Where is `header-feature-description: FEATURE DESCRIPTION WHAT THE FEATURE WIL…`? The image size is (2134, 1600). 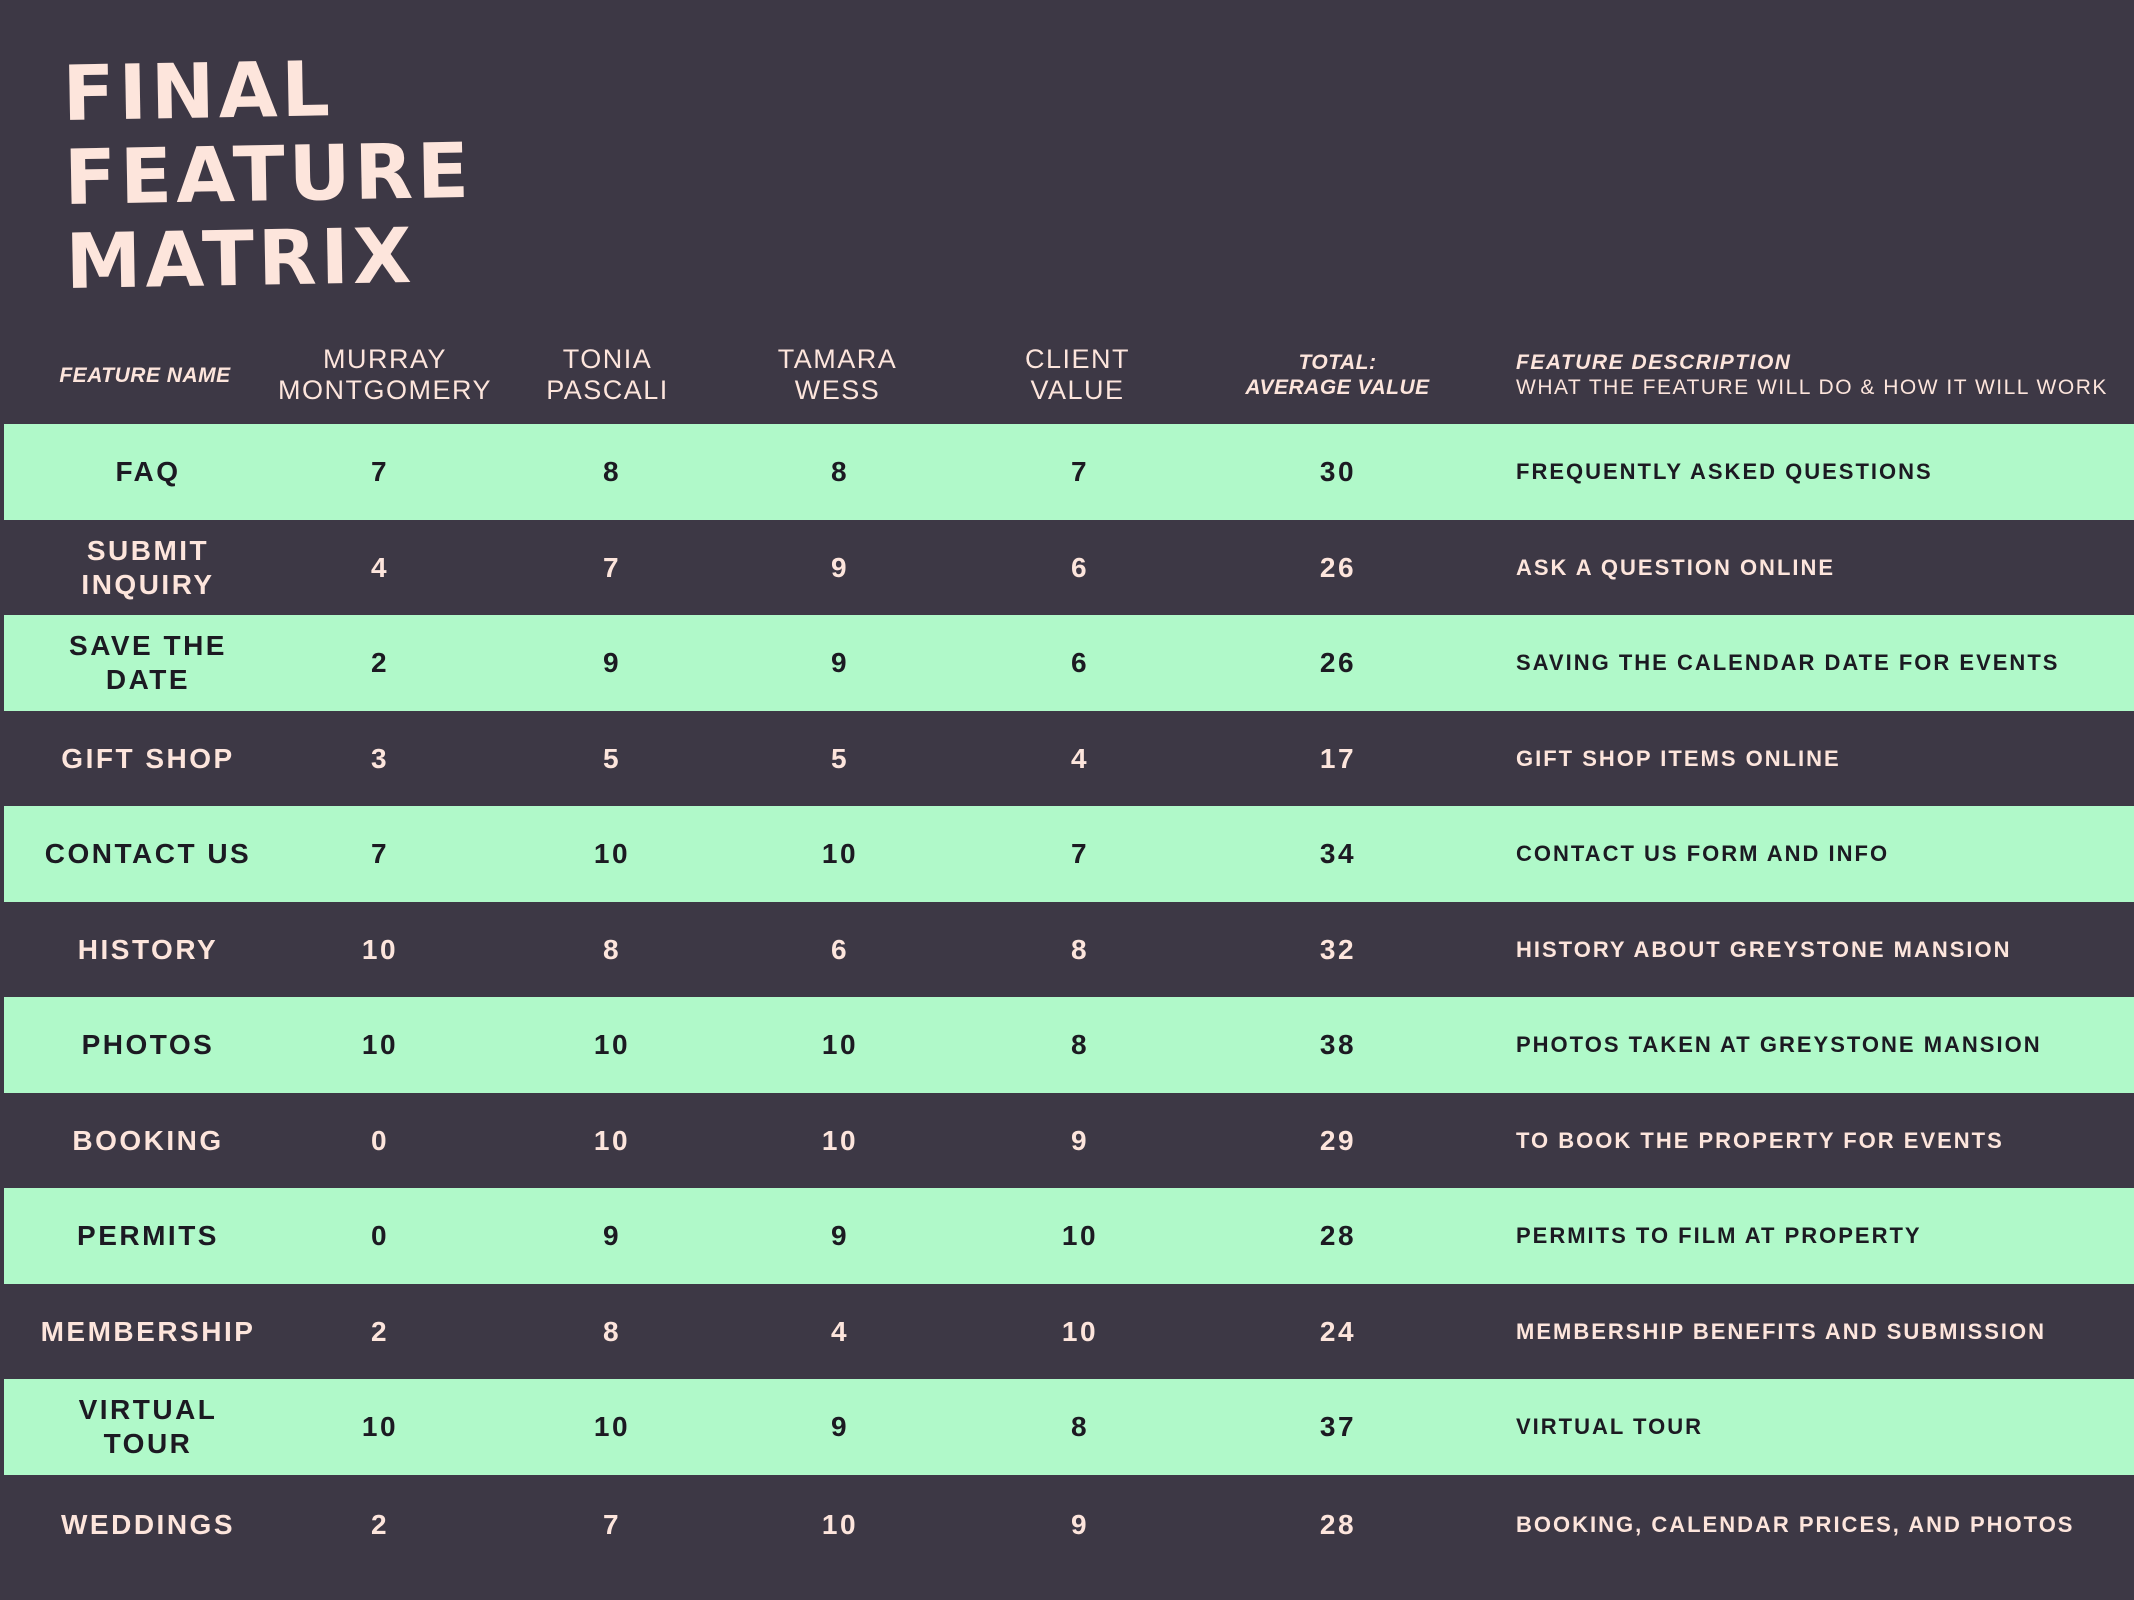 header-feature-description: FEATURE DESCRIPTION WHAT THE FEATURE WIL… is located at coordinates (1821, 375).